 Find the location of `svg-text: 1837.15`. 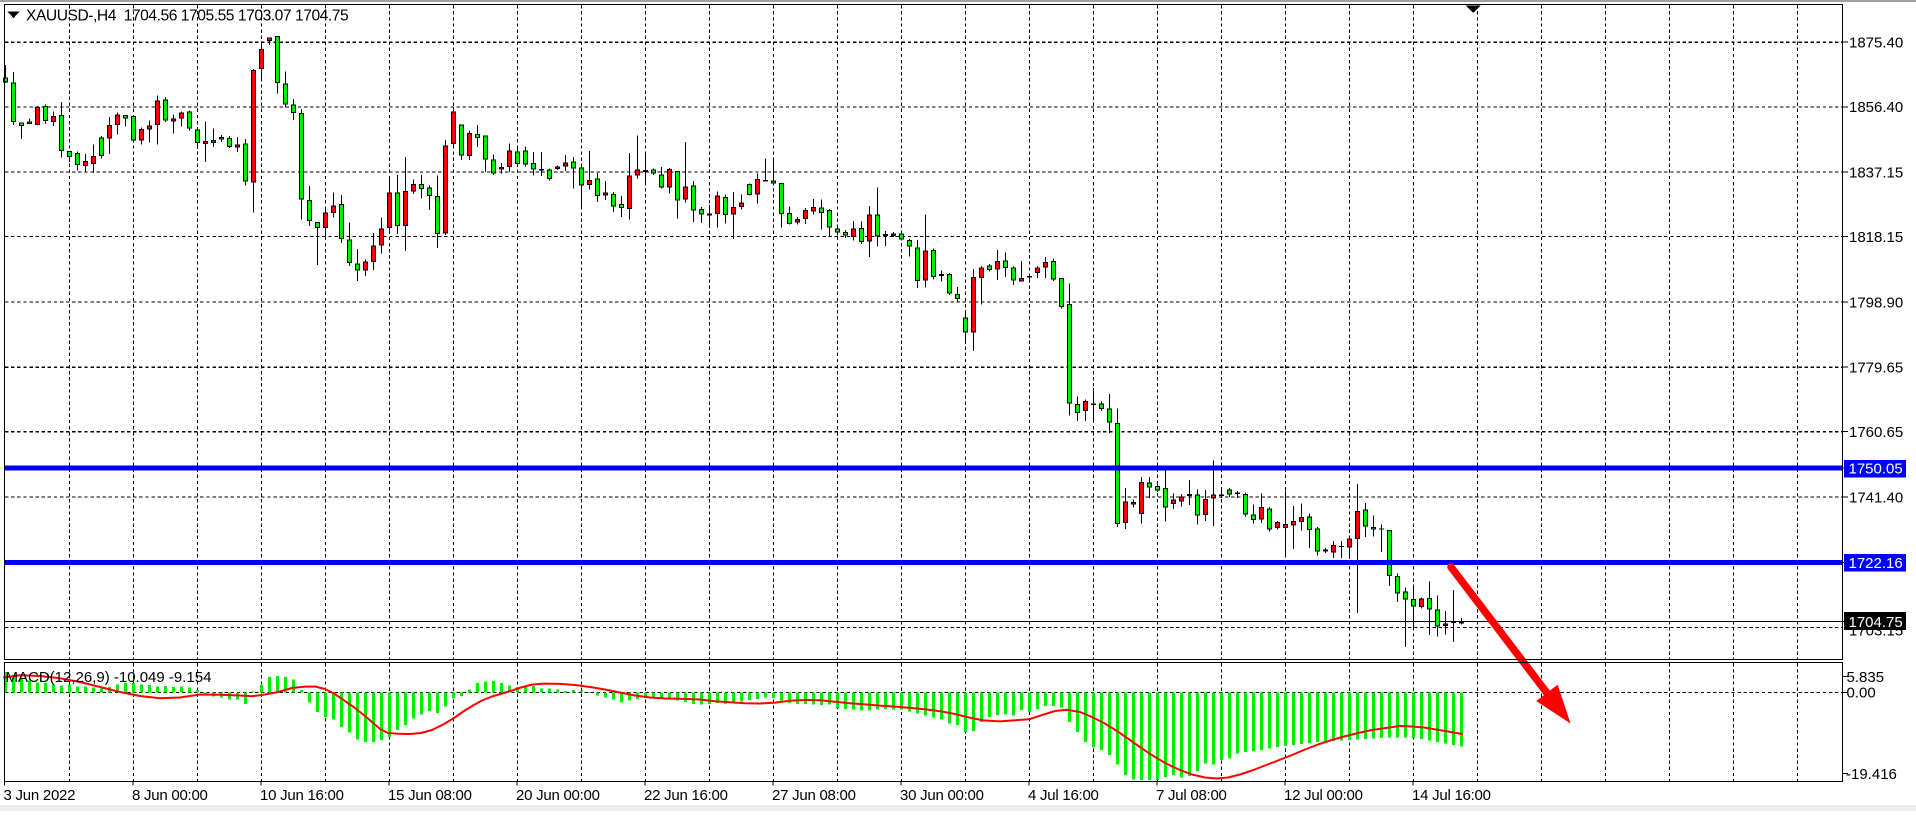

svg-text: 1837.15 is located at coordinates (1876, 173).